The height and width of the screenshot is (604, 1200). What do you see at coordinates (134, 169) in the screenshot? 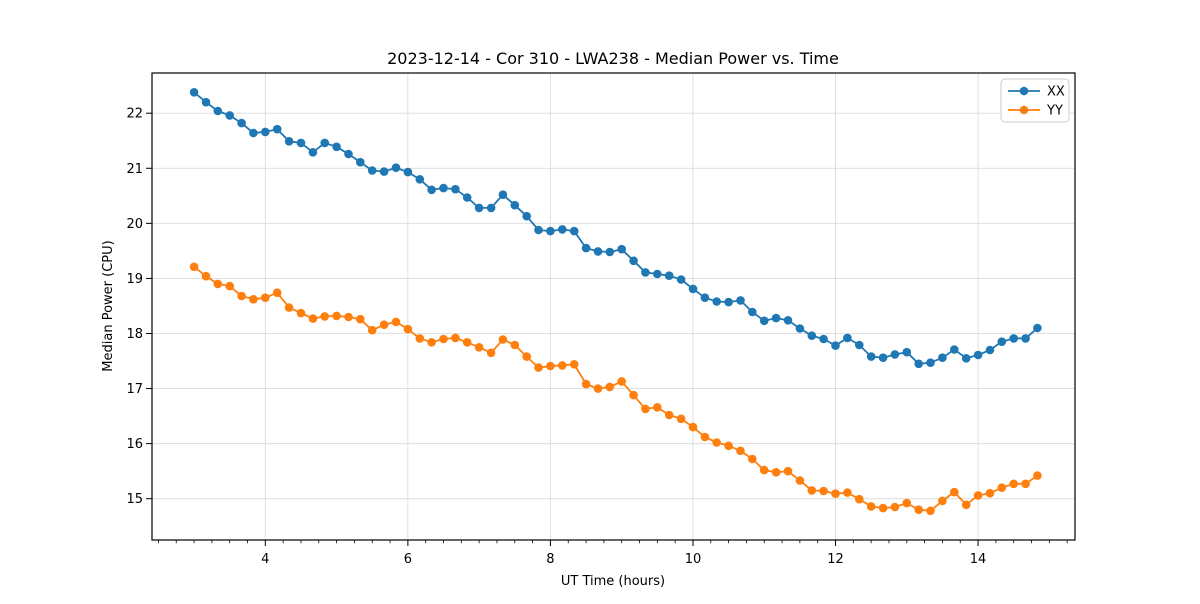
I see `y-tick-label: 21` at bounding box center [134, 169].